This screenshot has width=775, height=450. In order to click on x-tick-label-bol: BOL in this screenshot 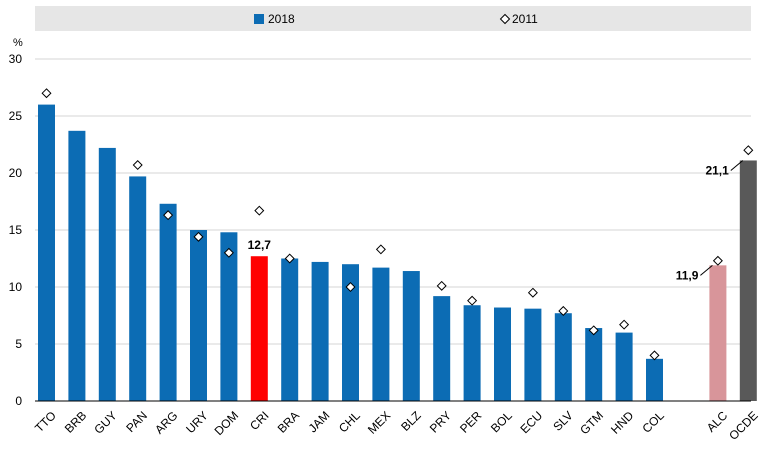, I will do `click(501, 421)`.